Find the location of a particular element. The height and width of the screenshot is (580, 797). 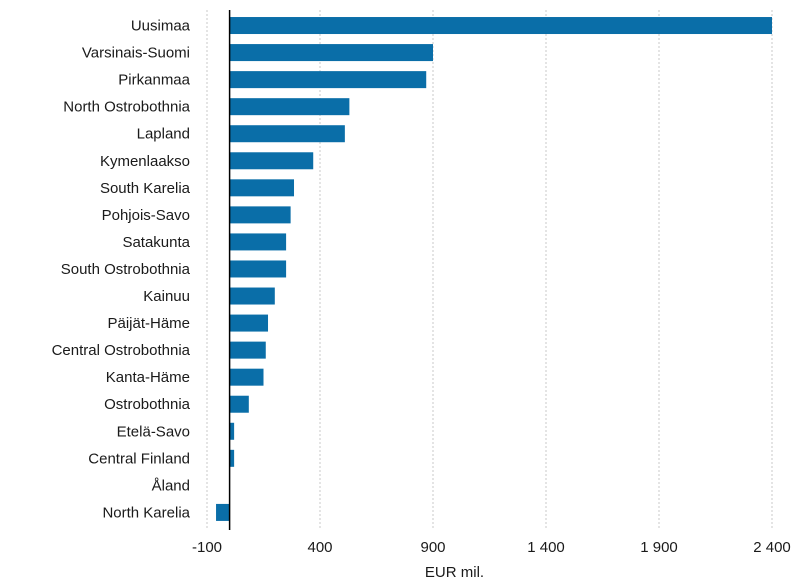

category-label: Varsinais-Suomi is located at coordinates (136, 53).